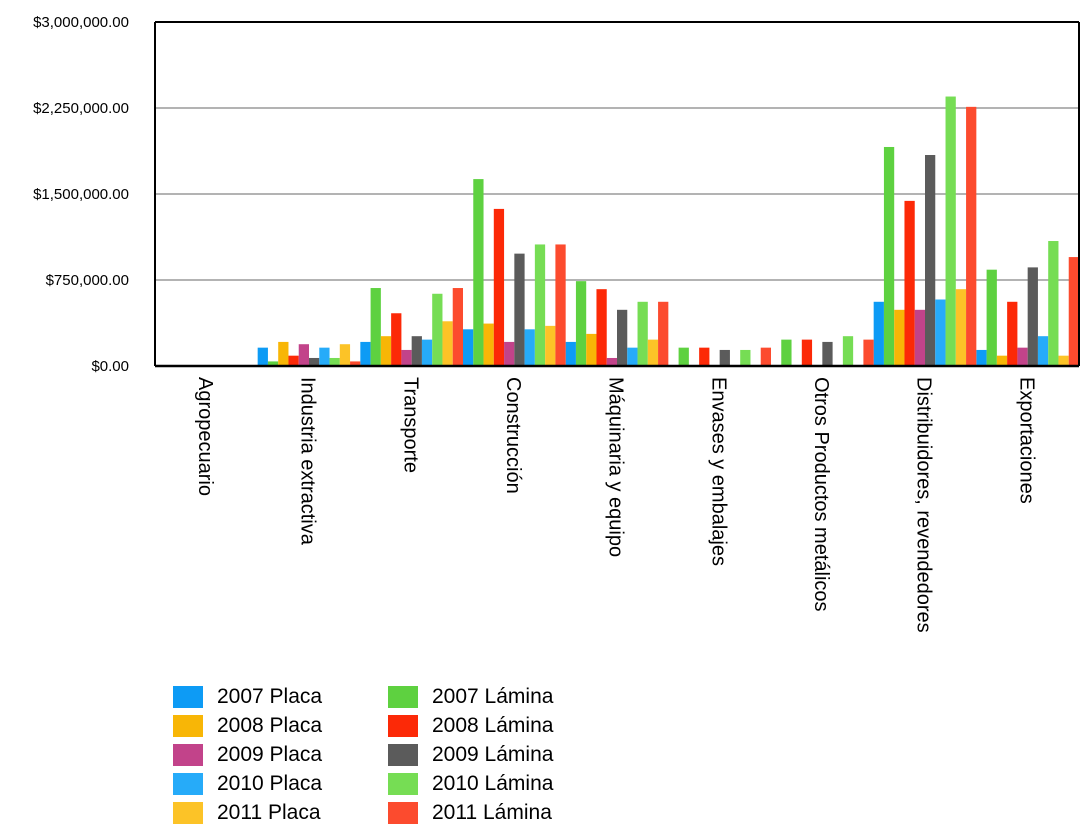  Describe the element at coordinates (493, 696) in the screenshot. I see `legend-label: 2007 Lámina` at that location.